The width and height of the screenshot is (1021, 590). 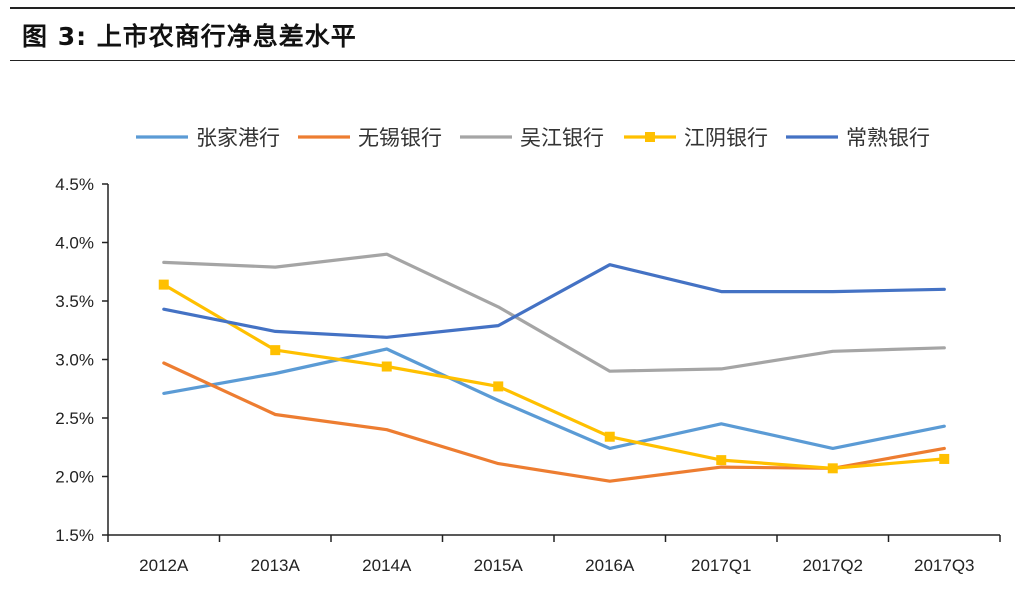 I want to click on top-rule, so click(x=512, y=8).